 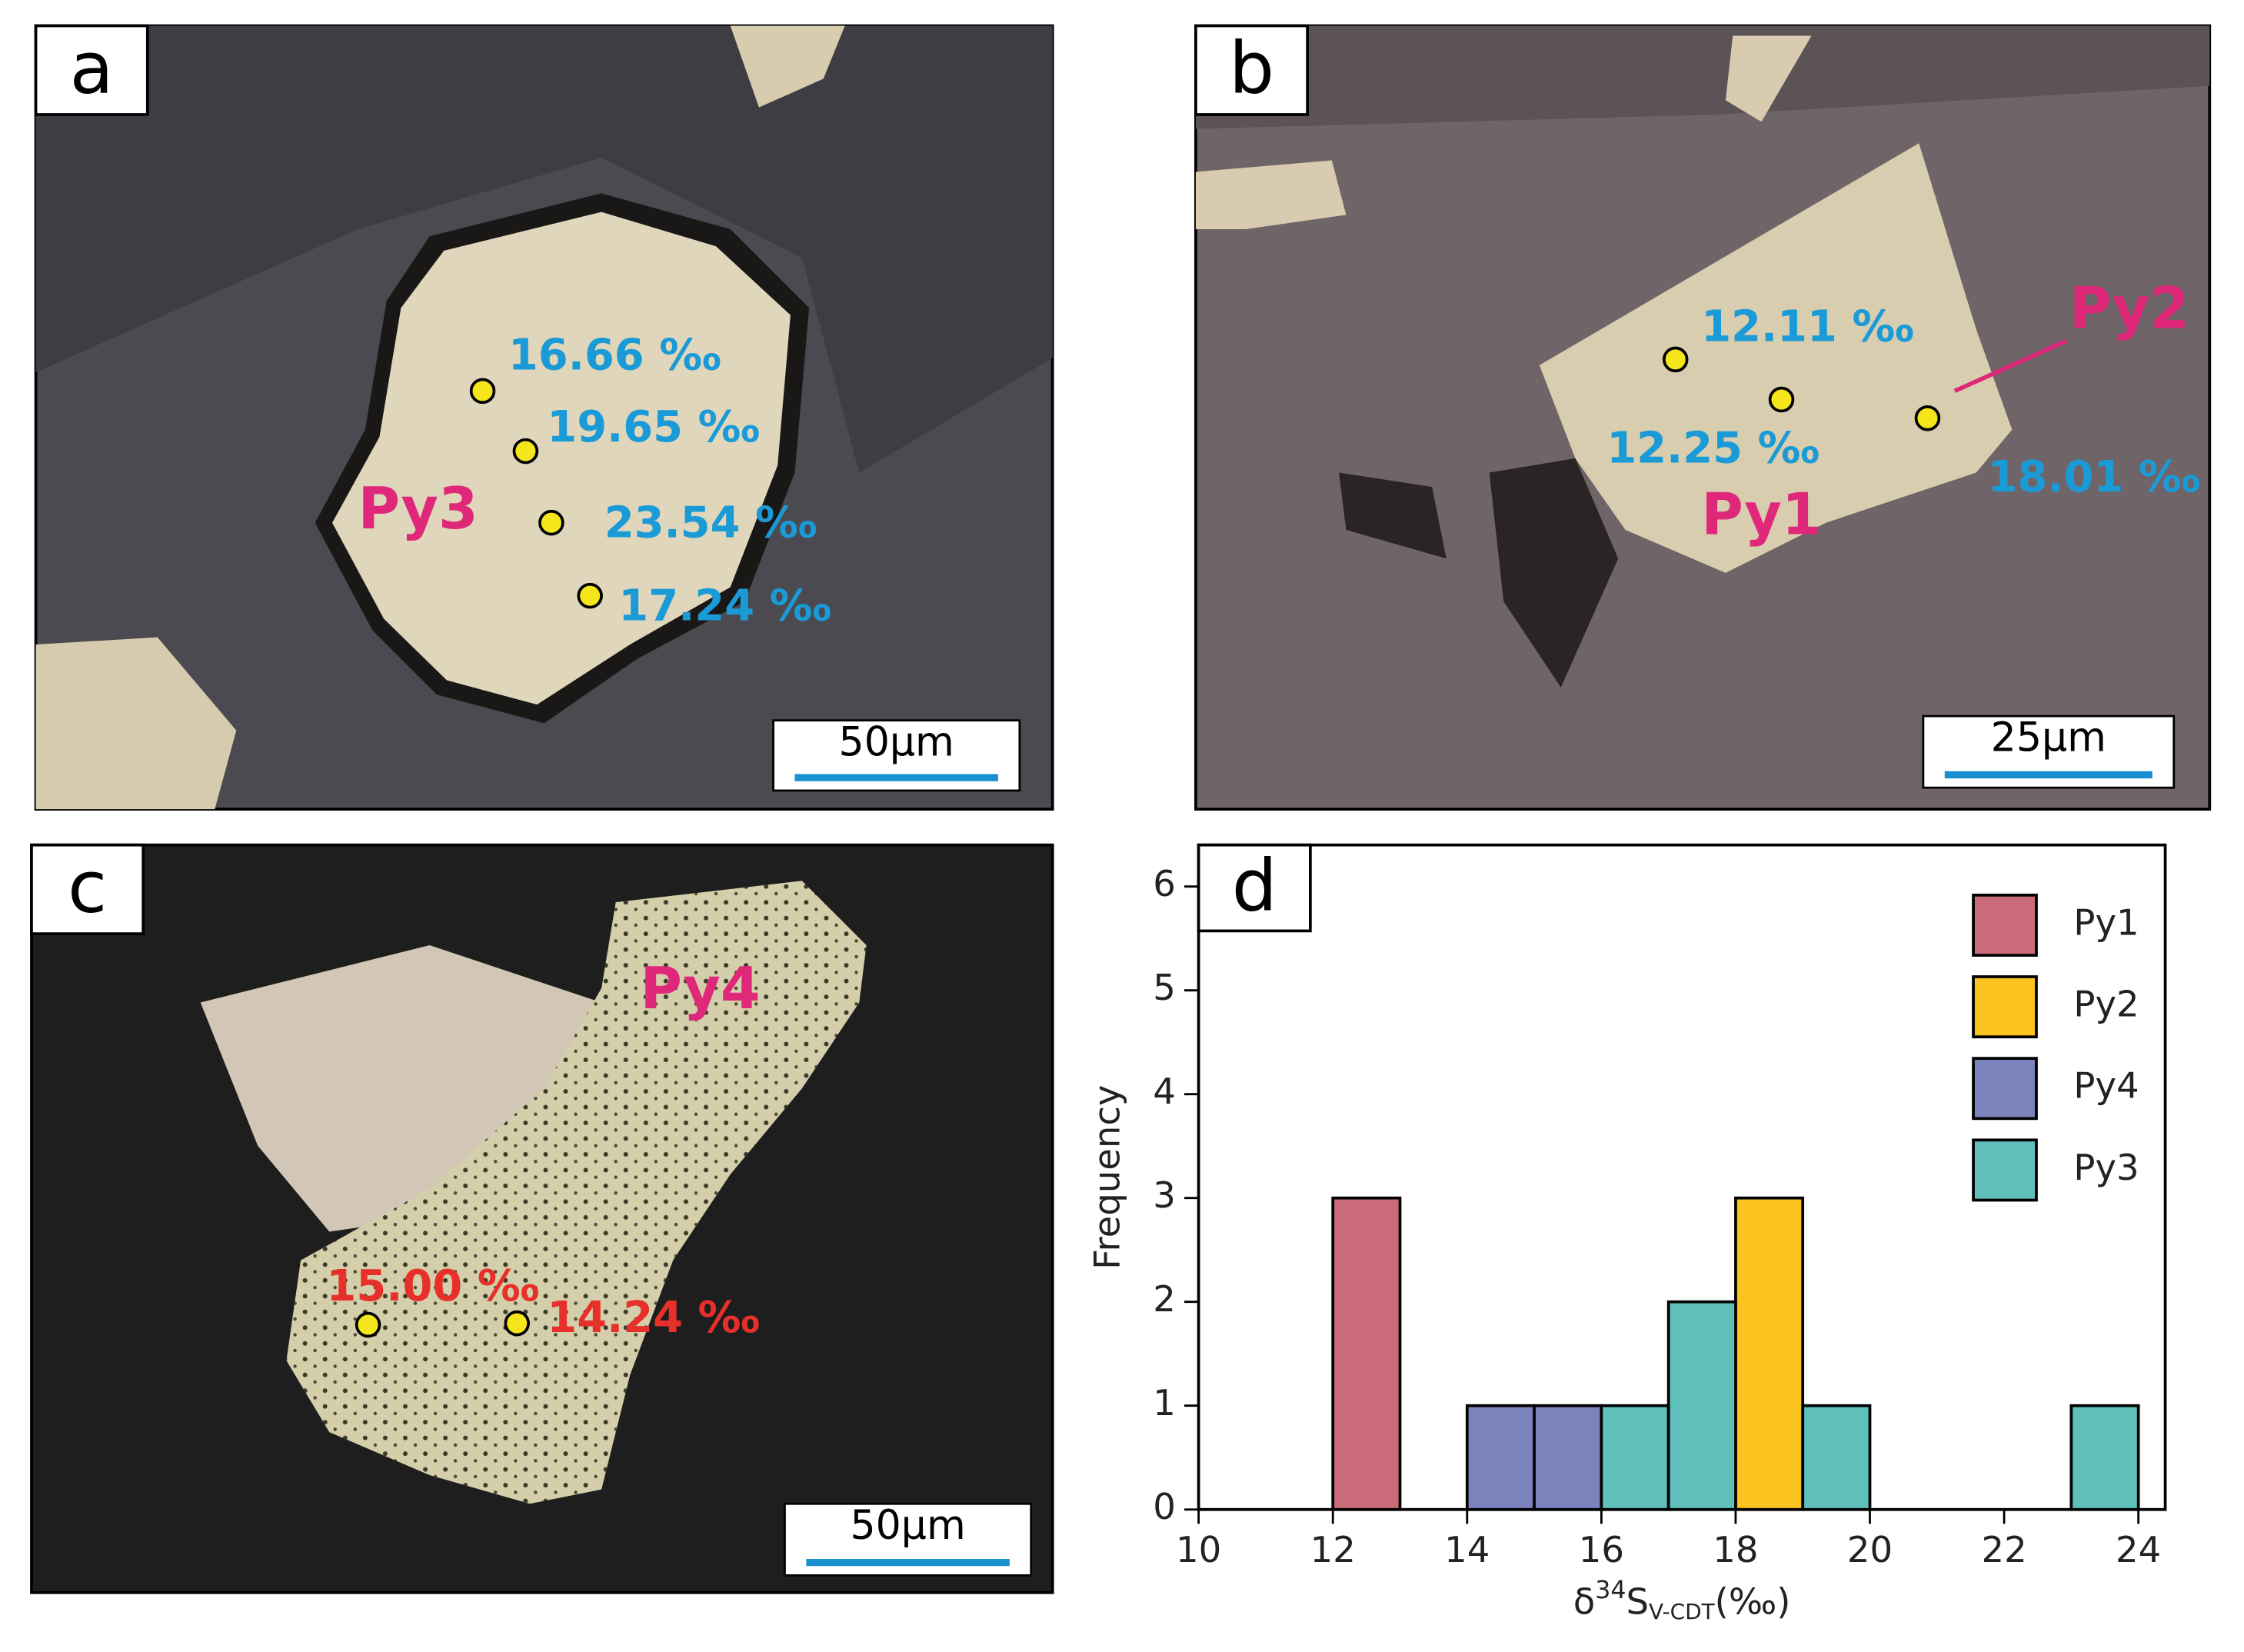 What do you see at coordinates (2138, 1549) in the screenshot?
I see `x-tick-label: 24` at bounding box center [2138, 1549].